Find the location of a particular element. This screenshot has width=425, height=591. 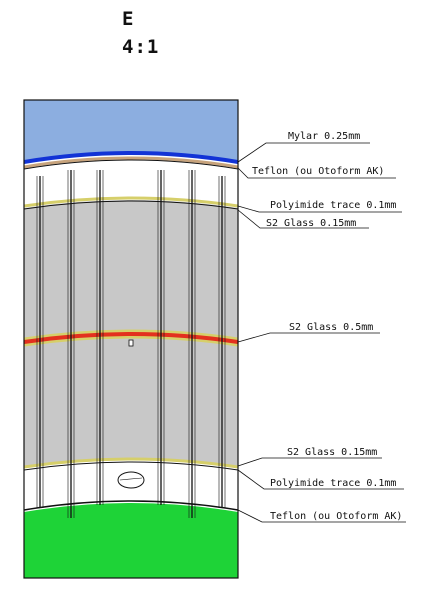

polyimide-top-band is located at coordinates (131, 202).